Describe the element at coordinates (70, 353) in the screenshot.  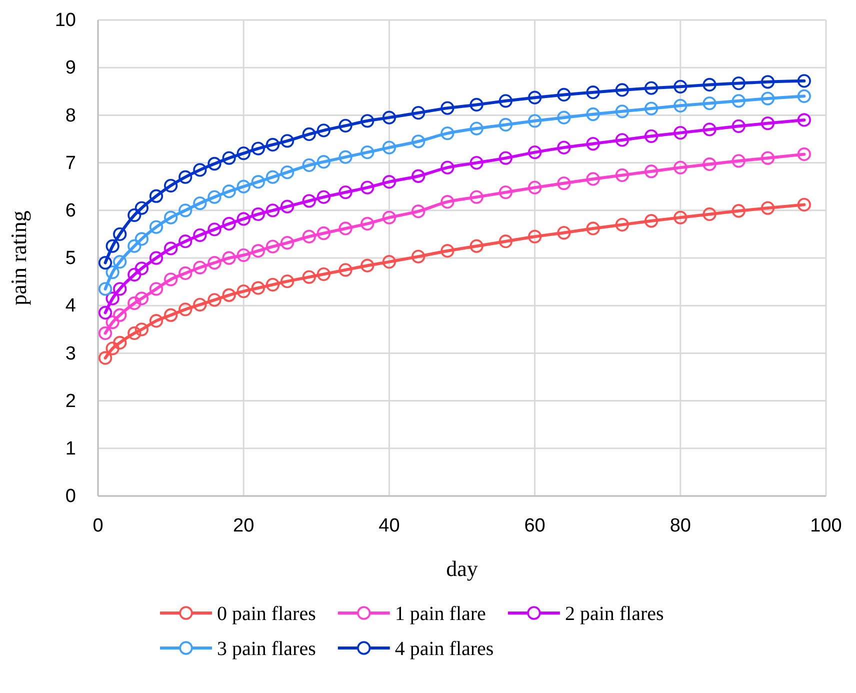
I see `y-tick-label: 3` at that location.